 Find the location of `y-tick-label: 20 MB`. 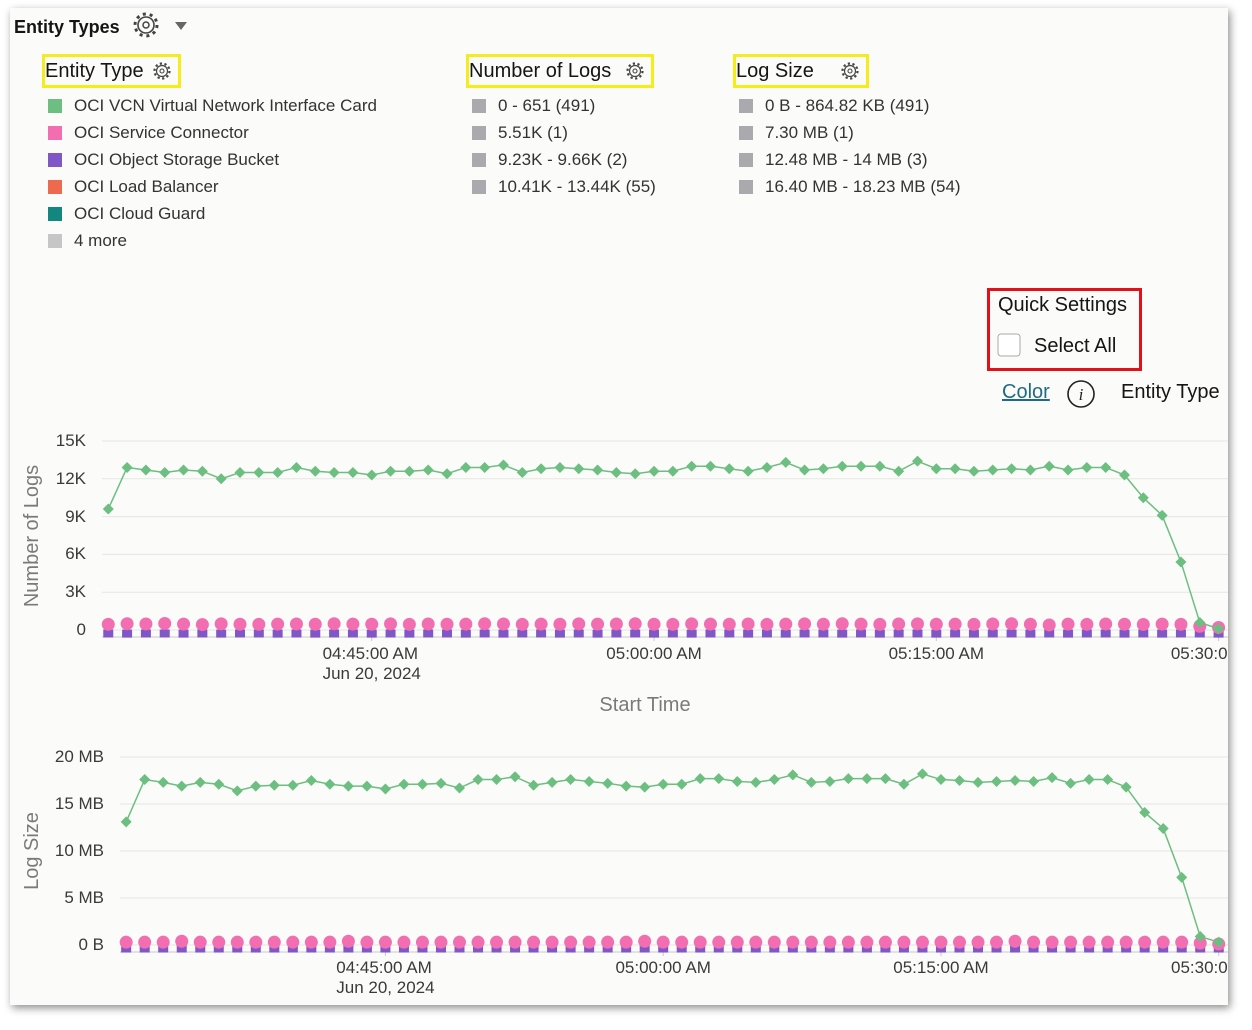

y-tick-label: 20 MB is located at coordinates (79, 756).